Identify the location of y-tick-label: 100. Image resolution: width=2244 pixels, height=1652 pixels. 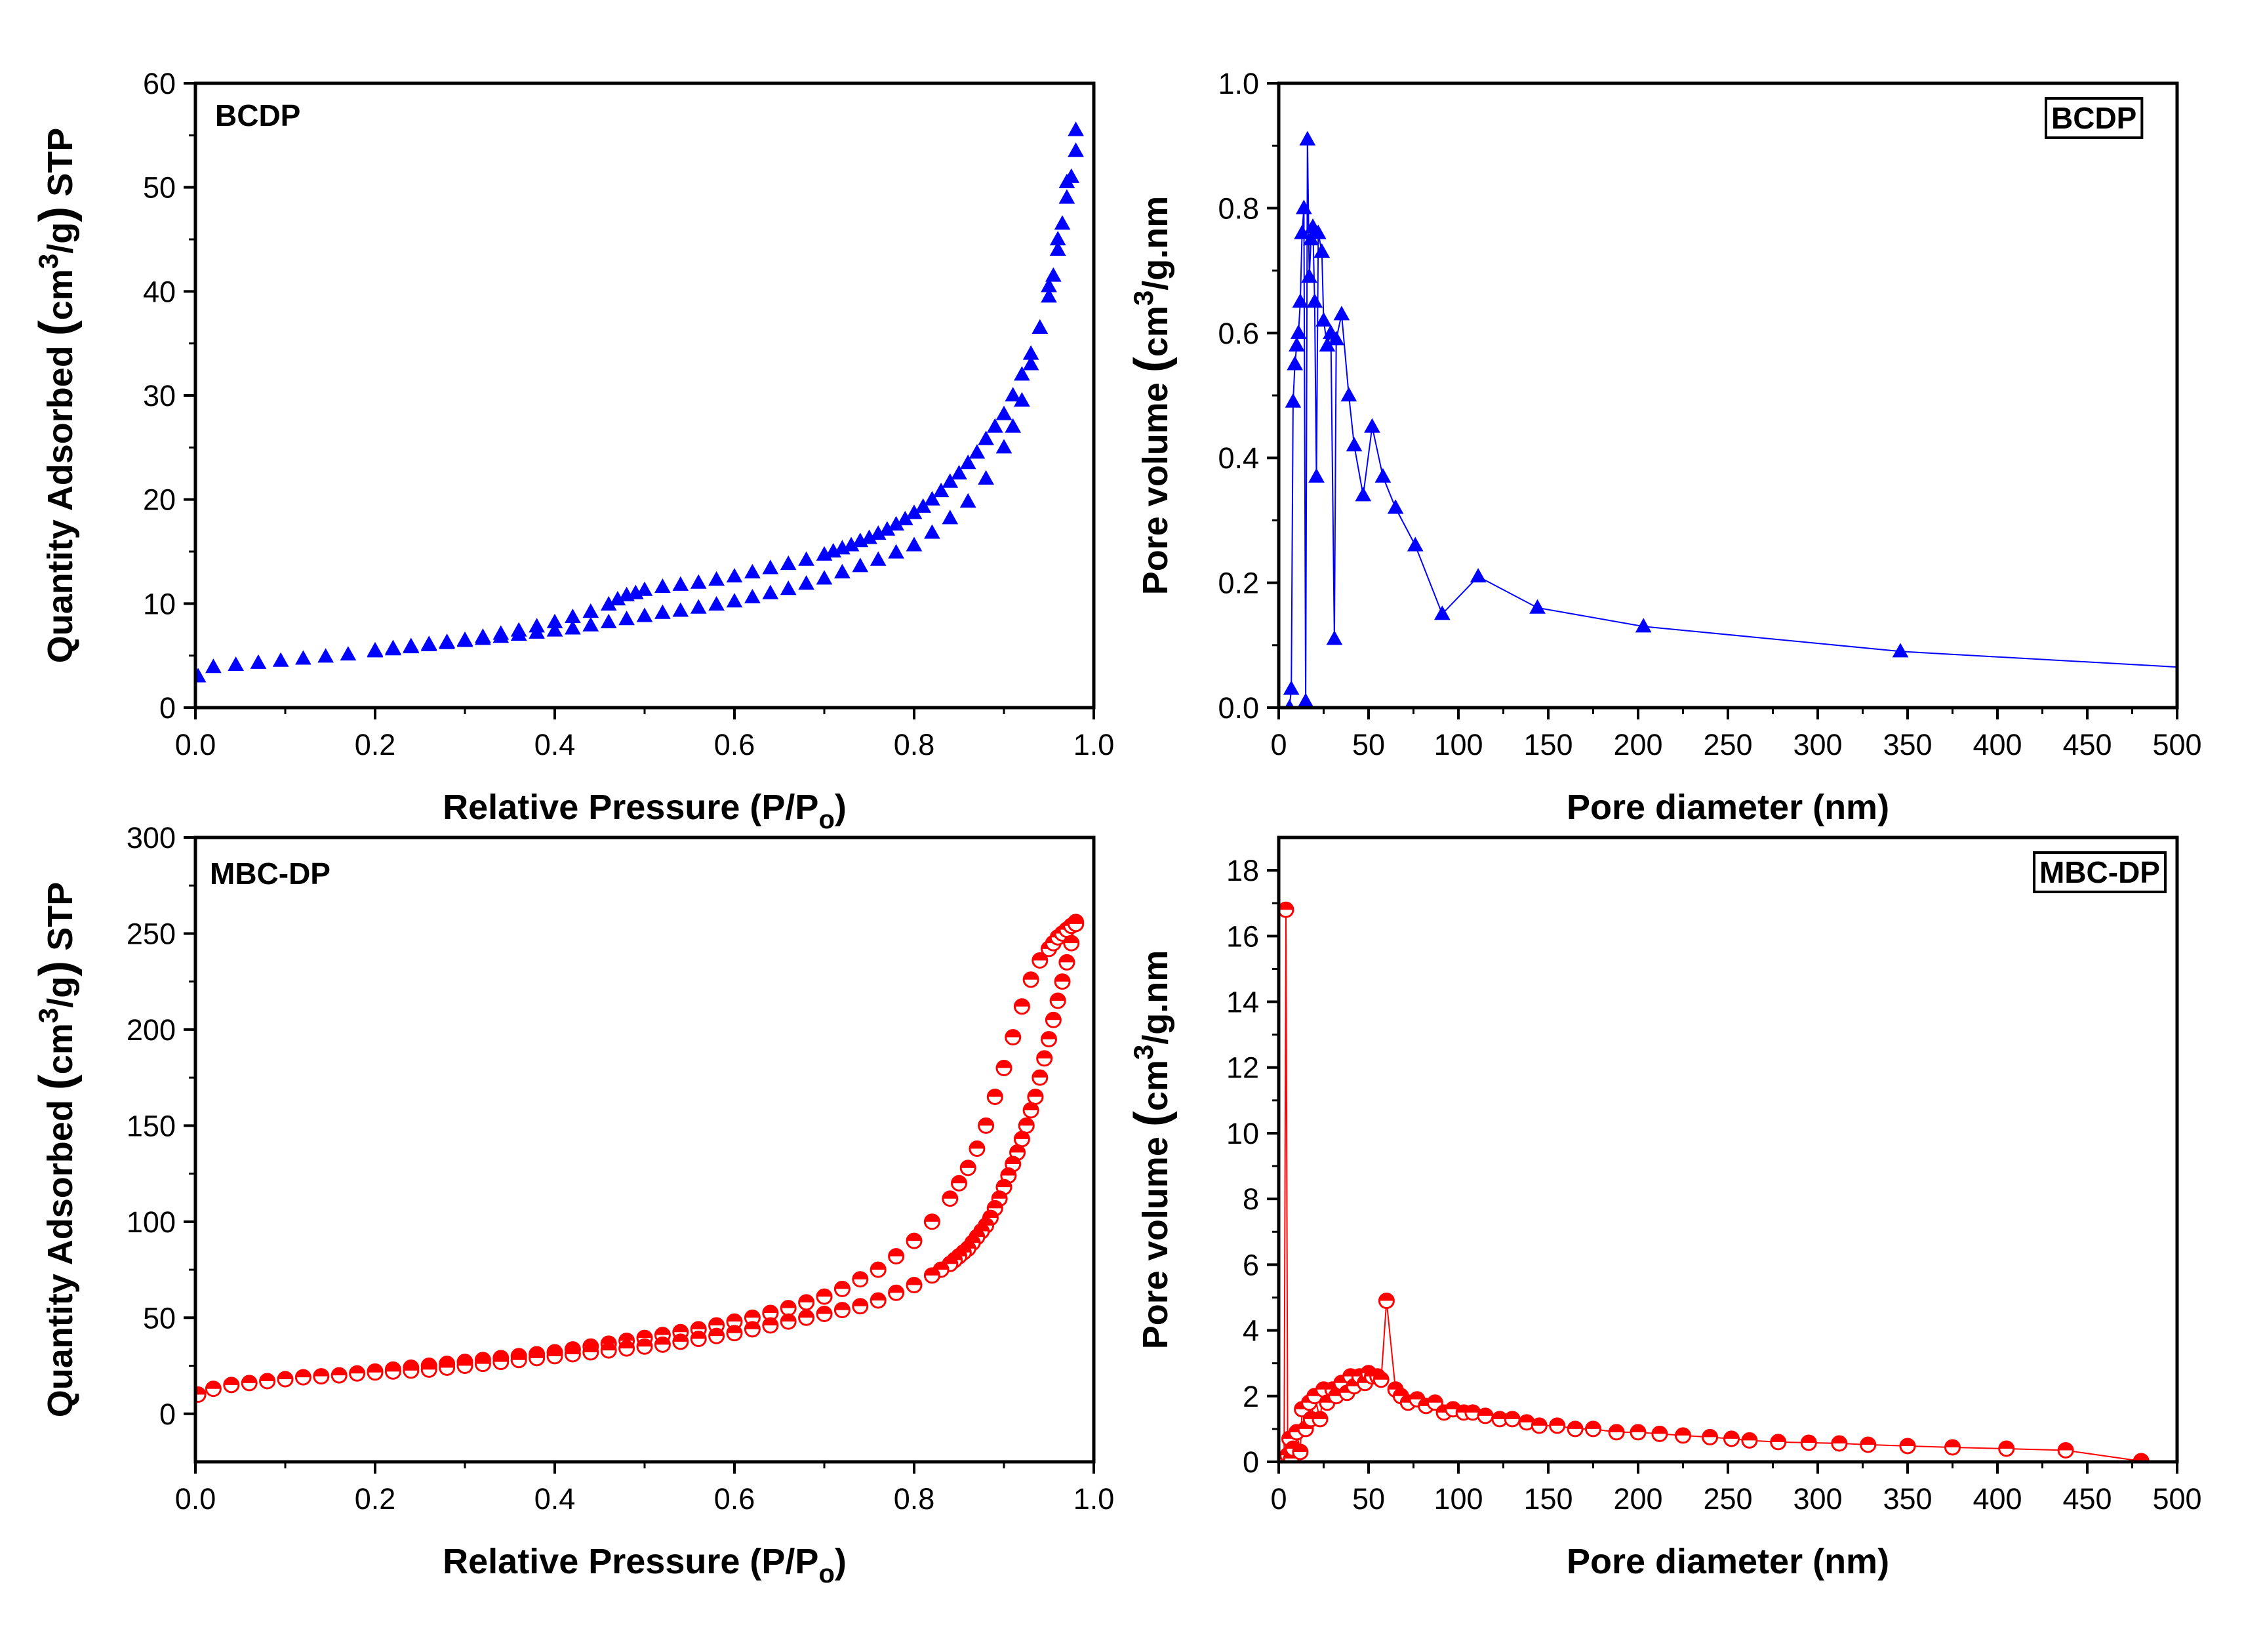
(151, 1222).